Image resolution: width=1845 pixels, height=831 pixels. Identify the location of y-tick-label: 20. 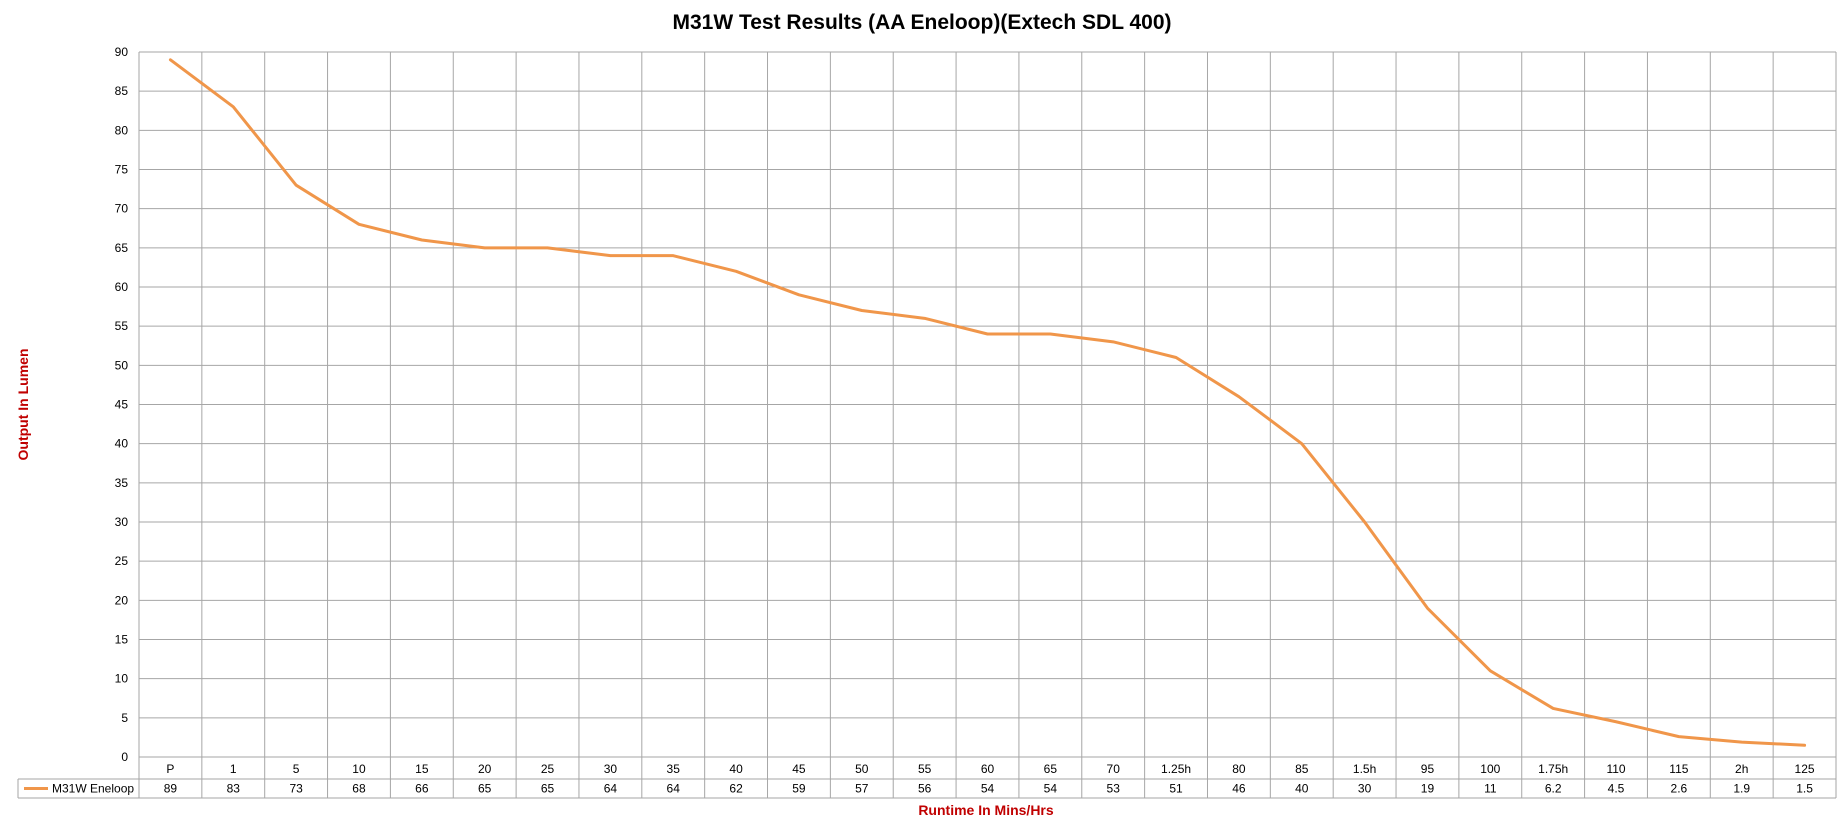
(122, 600).